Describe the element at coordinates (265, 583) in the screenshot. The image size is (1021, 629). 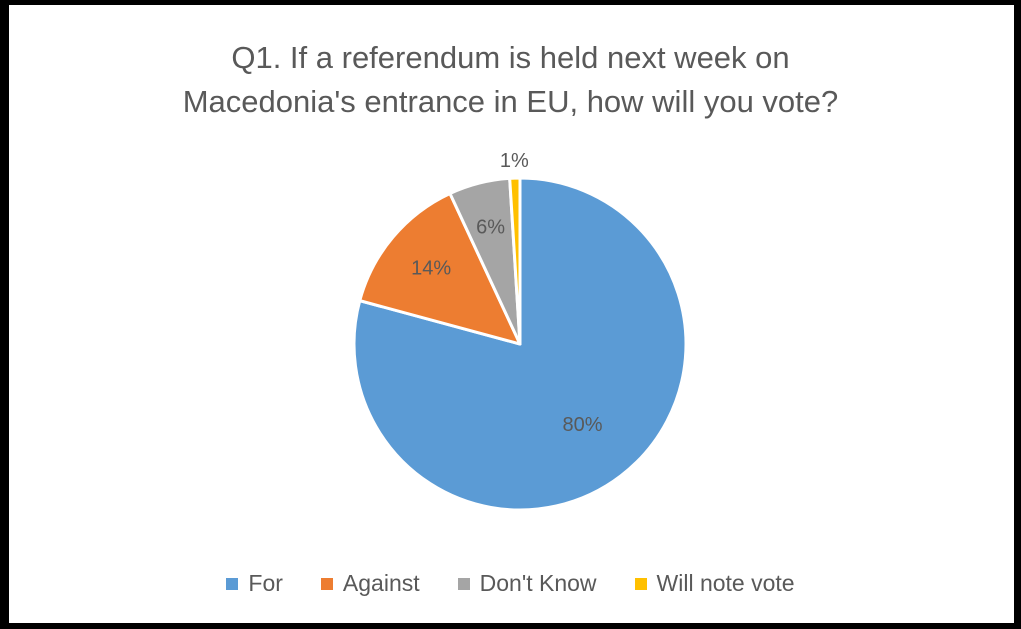
I see `legend-label-for: For` at that location.